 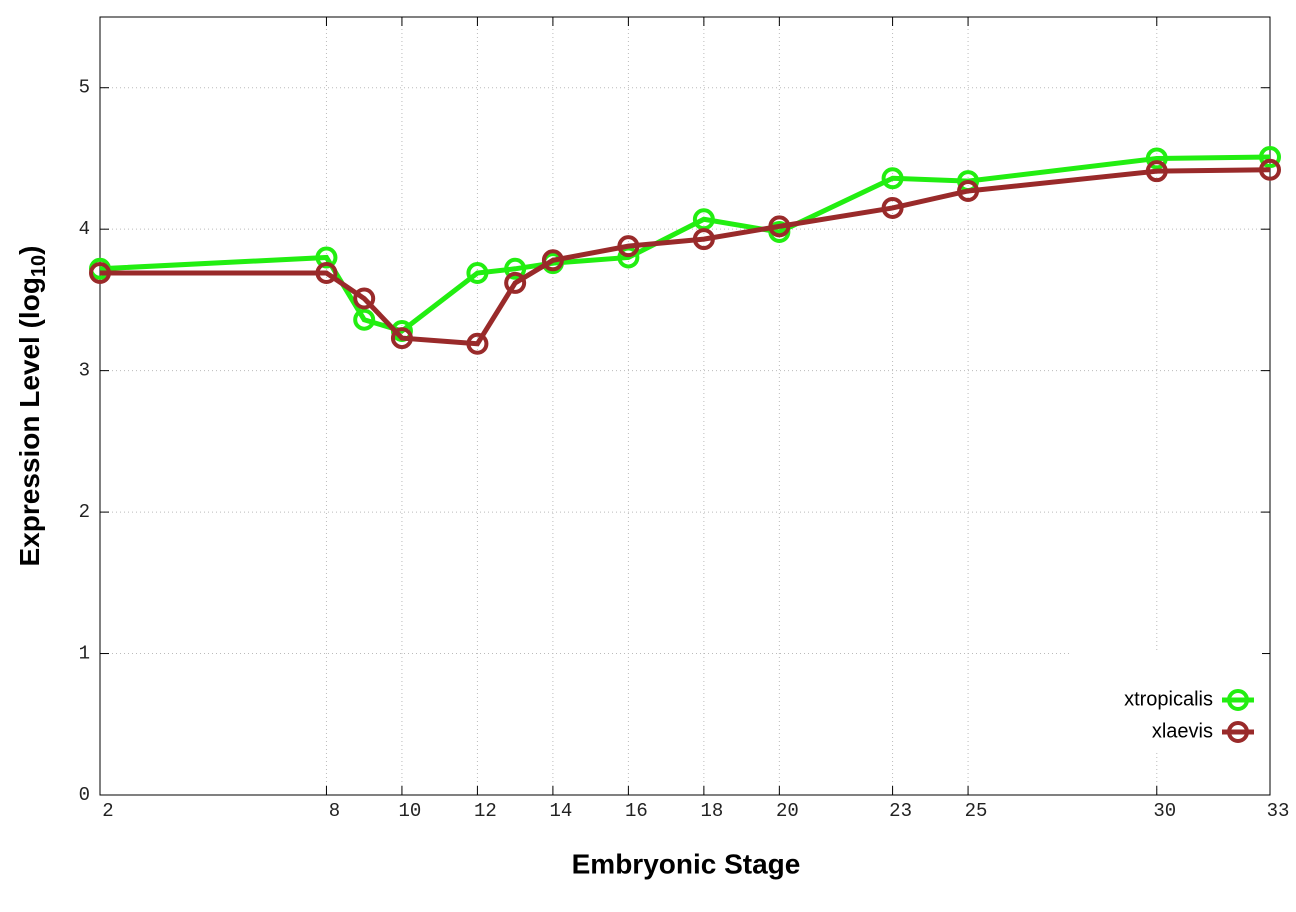 I want to click on y-tick-label: 4, so click(x=84, y=229).